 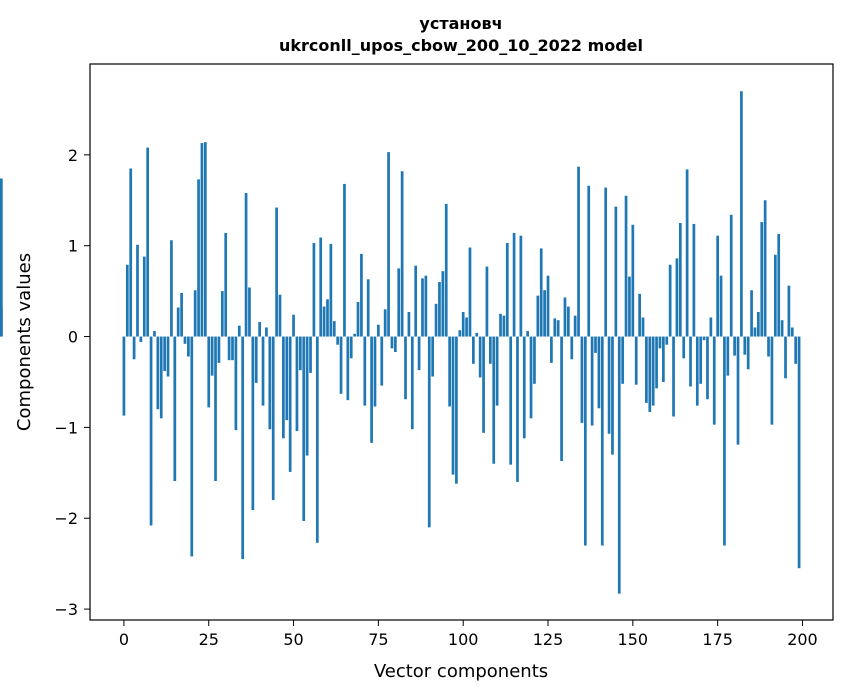 What do you see at coordinates (66, 609) in the screenshot?
I see `y-tick-label: −3` at bounding box center [66, 609].